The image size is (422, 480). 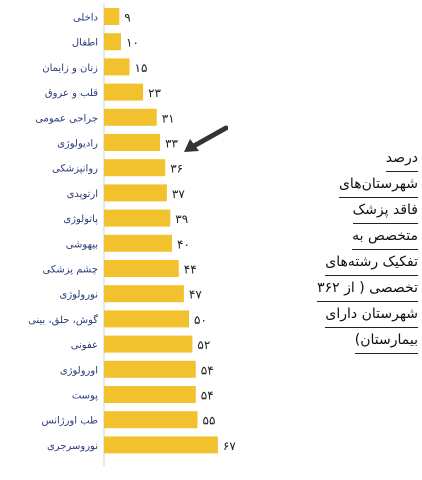 What do you see at coordinates (190, 270) in the screenshot?
I see `value-label: ۴۴` at bounding box center [190, 270].